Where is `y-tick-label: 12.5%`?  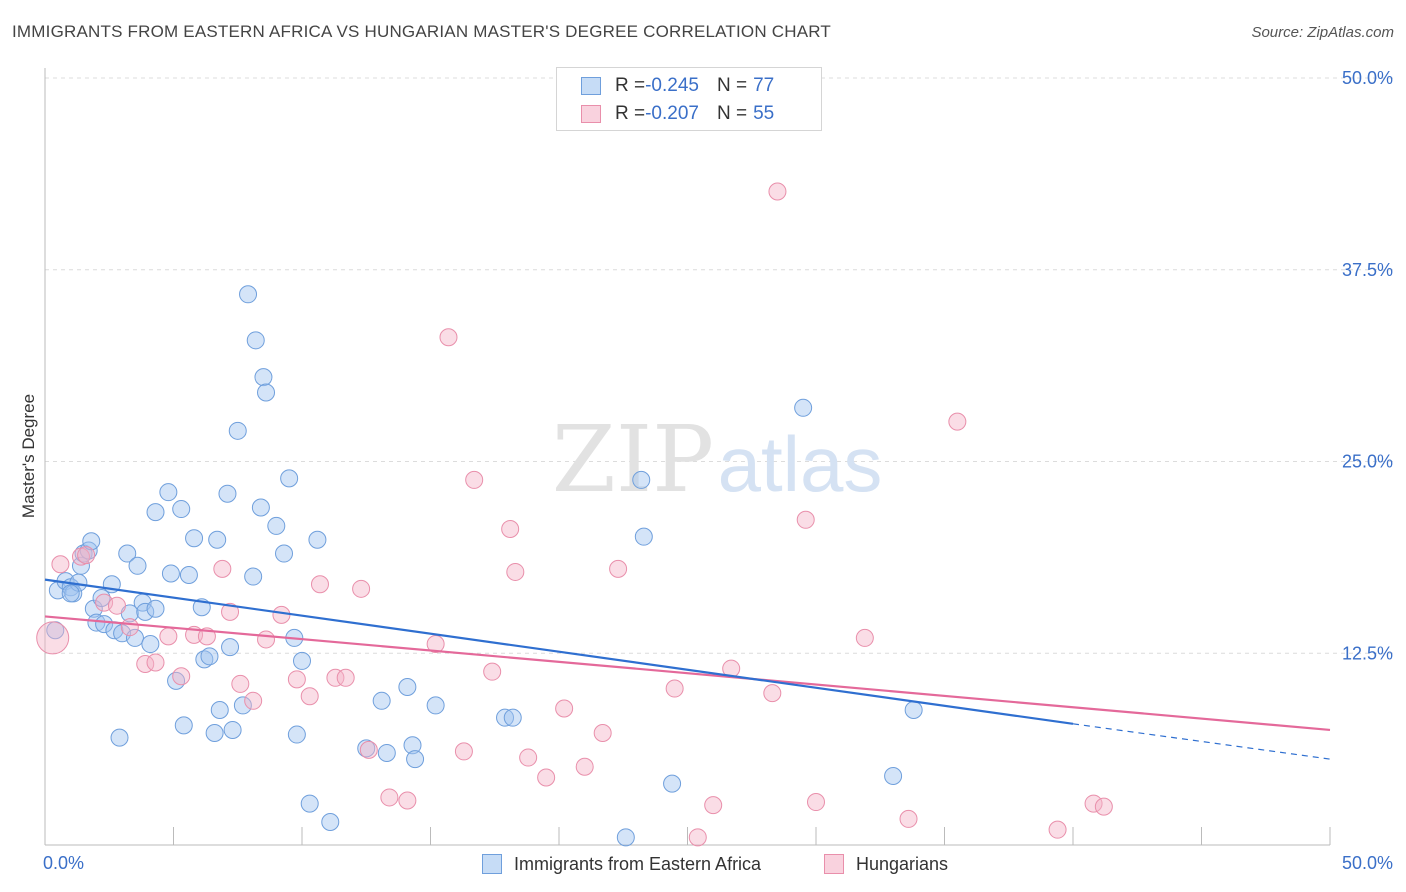
y-tick-label: 12.5% is located at coordinates (1367, 653).